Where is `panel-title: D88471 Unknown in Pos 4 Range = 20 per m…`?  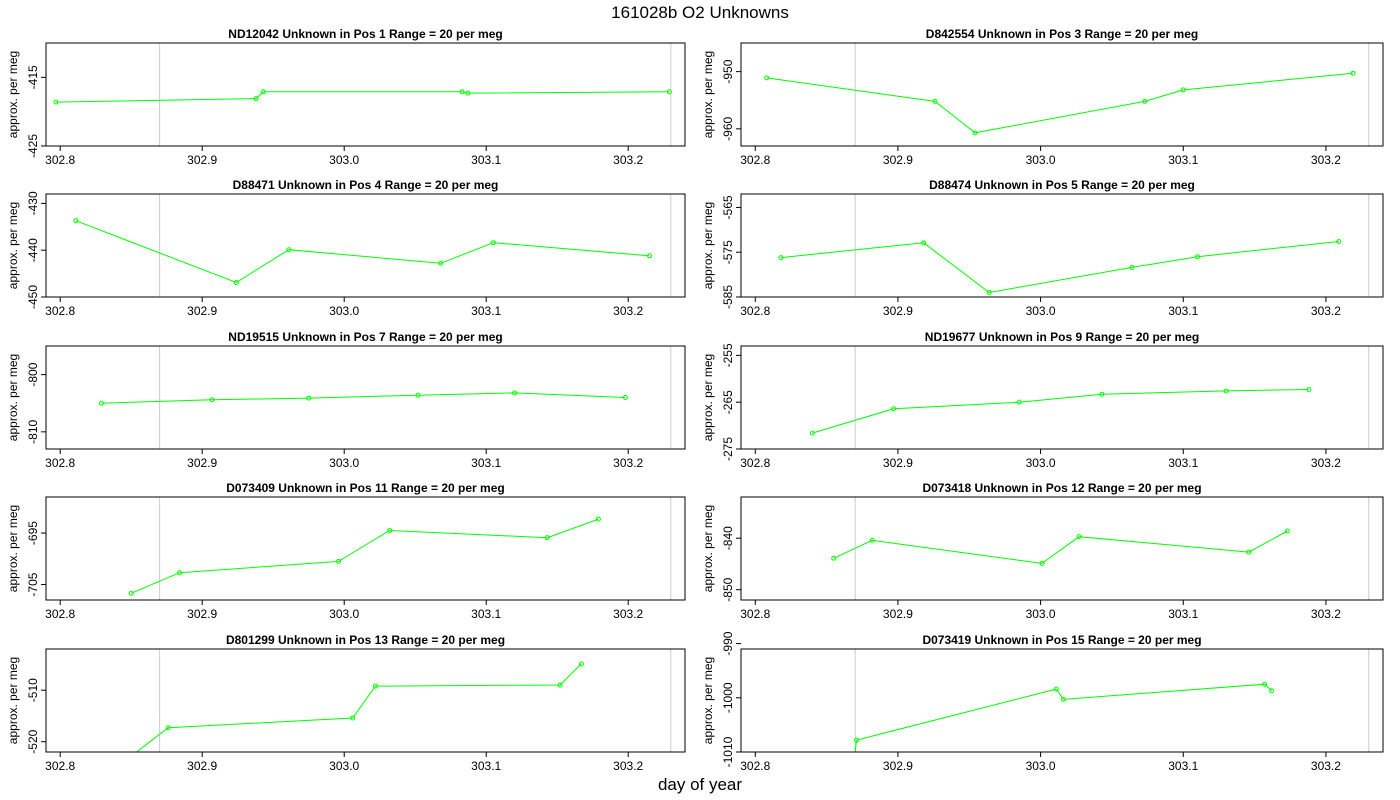 panel-title: D88471 Unknown in Pos 4 Range = 20 per m… is located at coordinates (366, 185).